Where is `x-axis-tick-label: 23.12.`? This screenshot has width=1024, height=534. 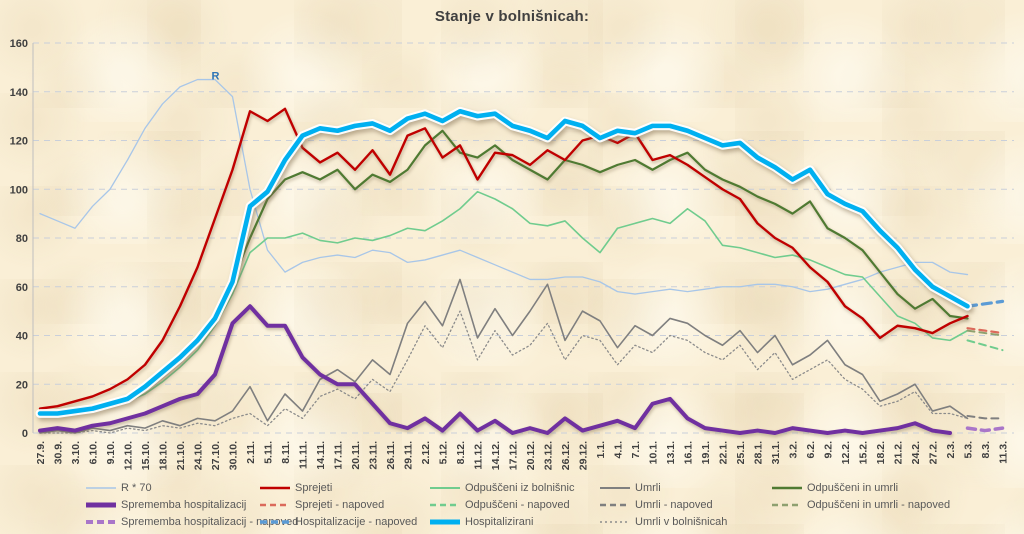 x-axis-tick-label: 23.12. is located at coordinates (549, 455).